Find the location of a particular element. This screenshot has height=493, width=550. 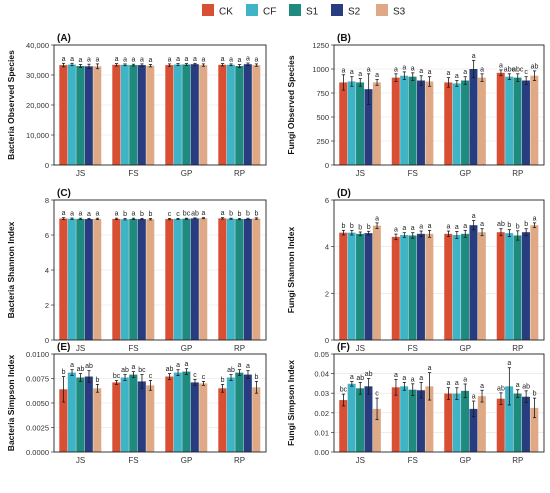

x-tick-label: FS is located at coordinates (413, 173).